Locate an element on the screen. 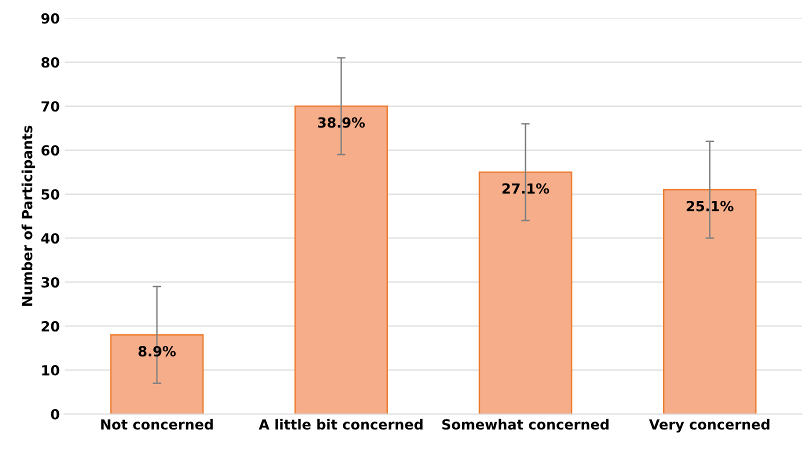  y-tick-label: 90 is located at coordinates (50, 18).